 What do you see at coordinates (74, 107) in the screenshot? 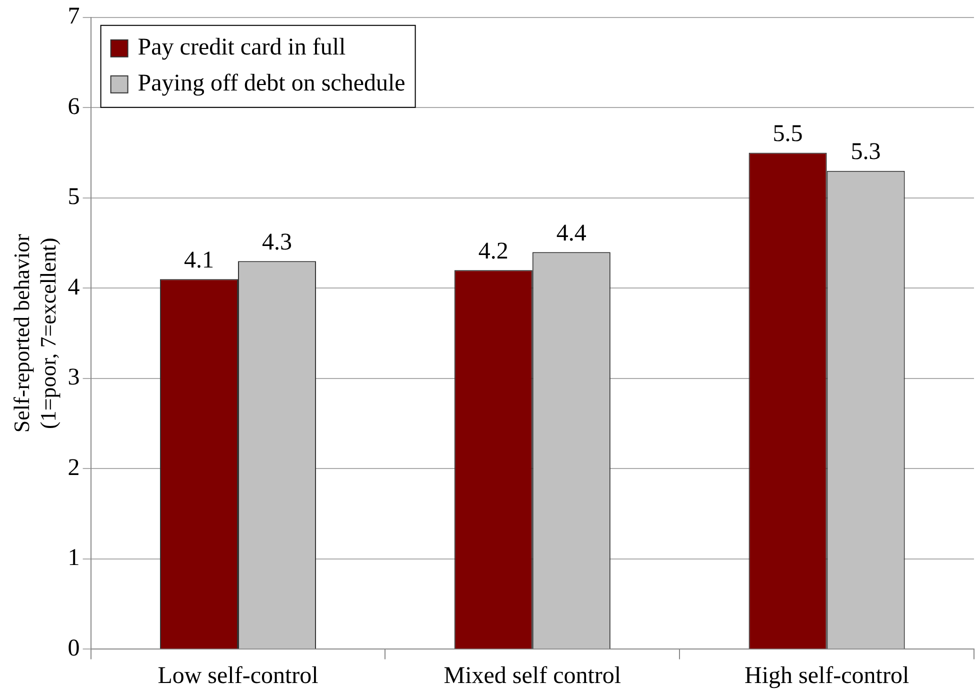
I see `y-tick-label: 6` at bounding box center [74, 107].